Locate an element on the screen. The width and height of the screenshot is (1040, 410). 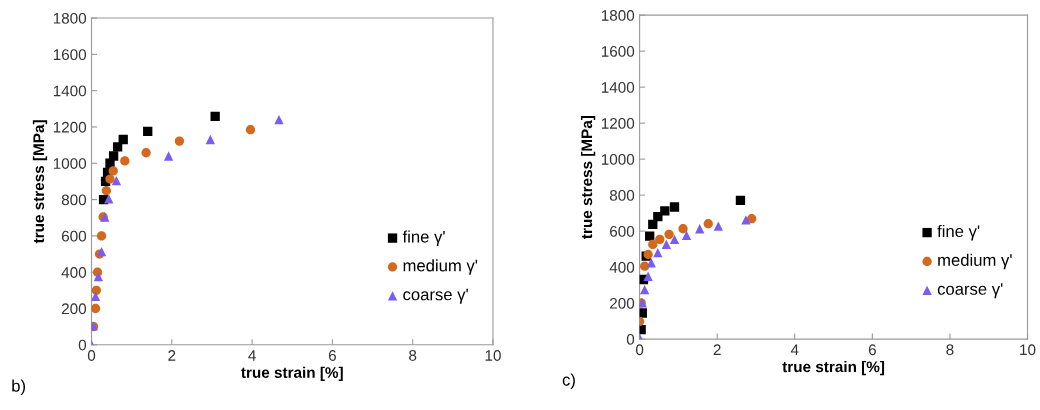
text: c) is located at coordinates (568, 381).